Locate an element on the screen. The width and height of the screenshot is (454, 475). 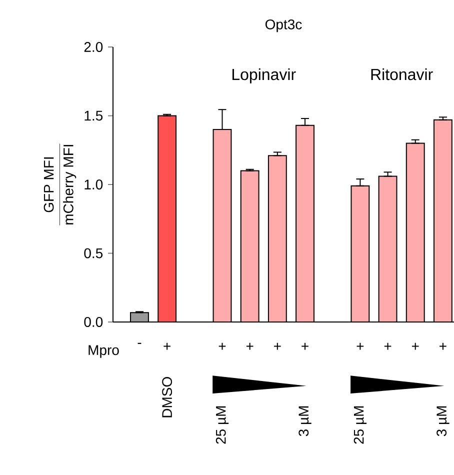
y-tick-label: 2.0 is located at coordinates (93, 47).